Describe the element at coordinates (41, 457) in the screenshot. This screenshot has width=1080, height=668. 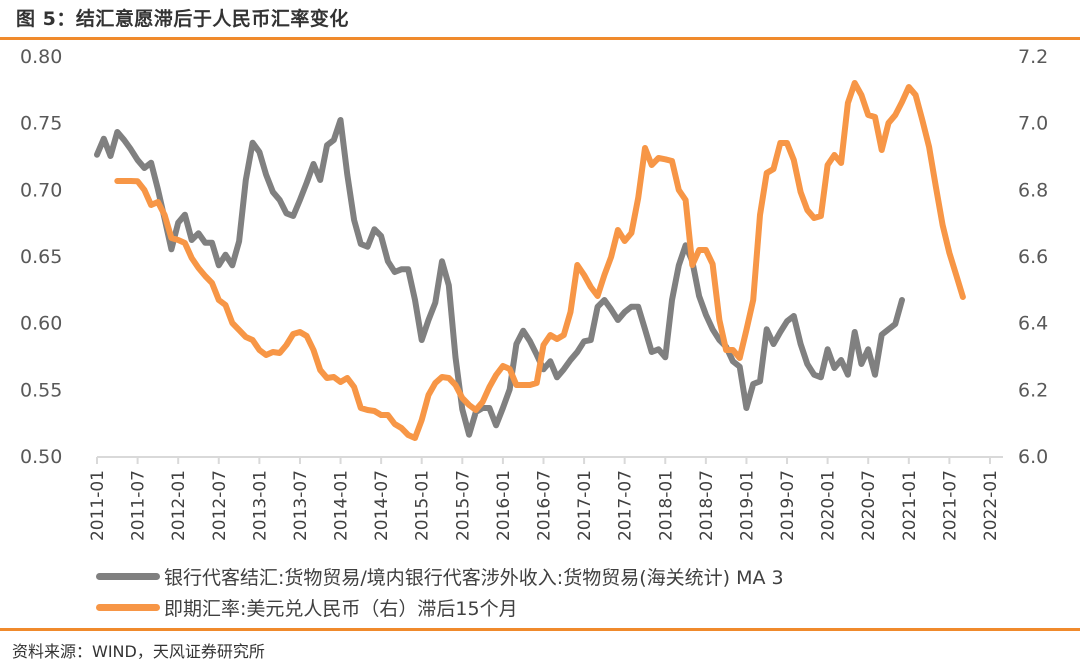
I see `left-y-tick-label: 0.50` at that location.